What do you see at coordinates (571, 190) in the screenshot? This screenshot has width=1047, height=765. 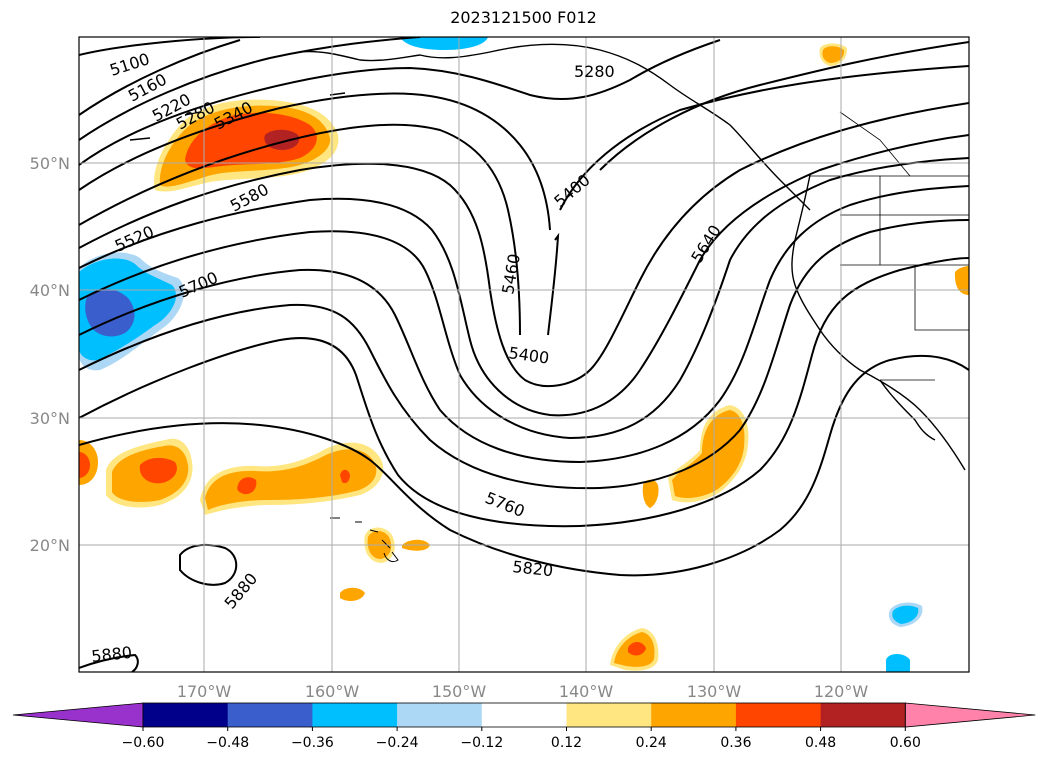 I see `contour-5400-north: 5400` at bounding box center [571, 190].